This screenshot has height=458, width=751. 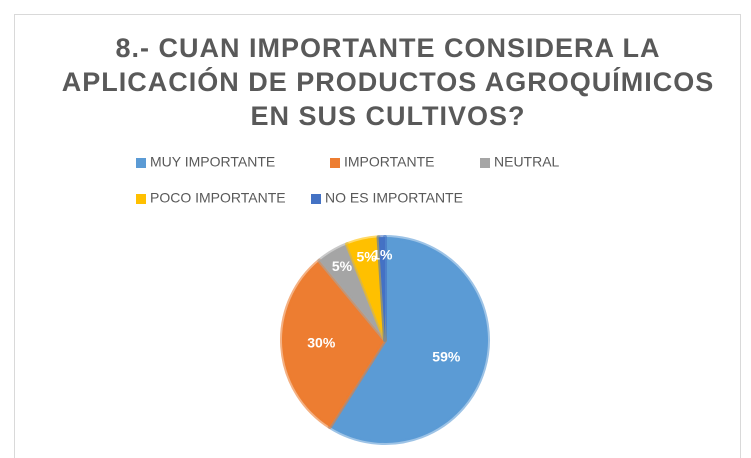 I want to click on chart-title: 8.- CUAN IMPORTANTE CONSIDERA LA, so click(x=388, y=48).